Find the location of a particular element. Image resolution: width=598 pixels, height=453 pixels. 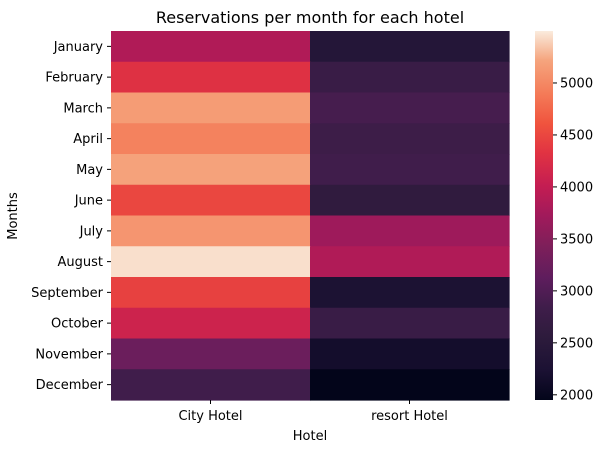

y-tick-label: January is located at coordinates (78, 47).